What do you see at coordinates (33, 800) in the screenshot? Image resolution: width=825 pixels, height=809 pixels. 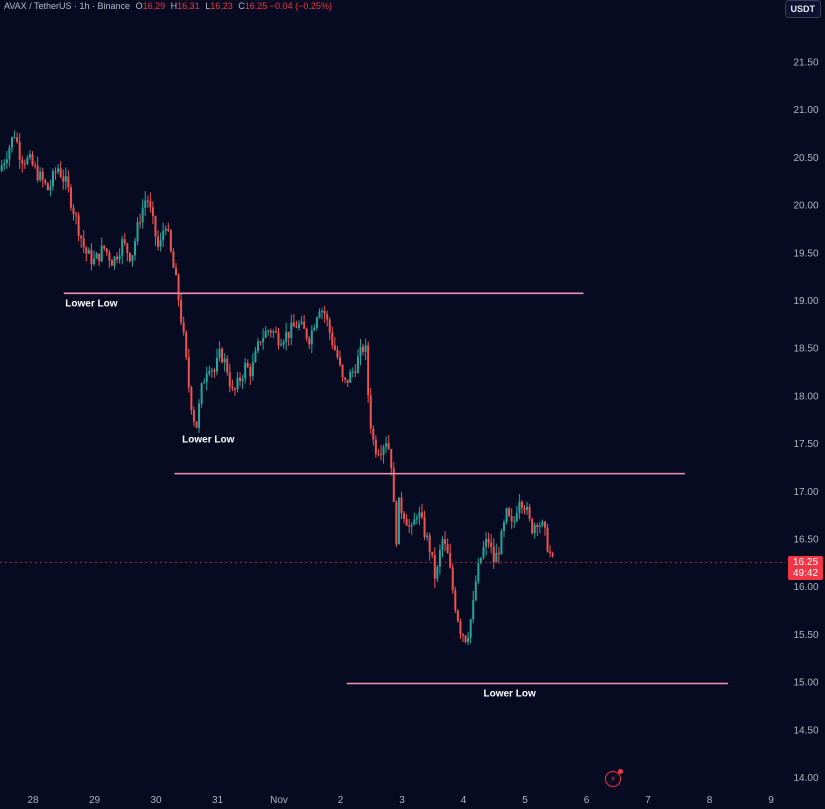 I see `x-tick-label-0: 28` at bounding box center [33, 800].